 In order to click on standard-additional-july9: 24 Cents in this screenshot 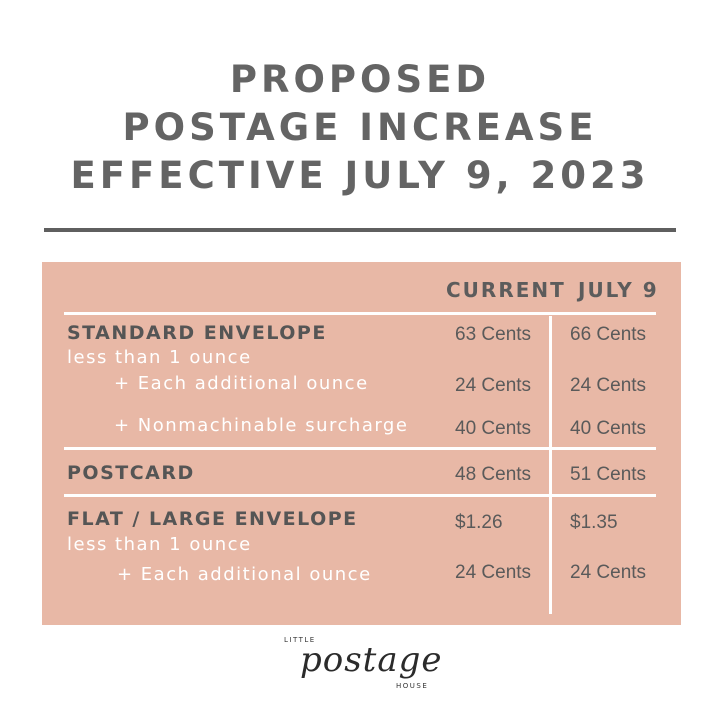, I will do `click(608, 385)`.